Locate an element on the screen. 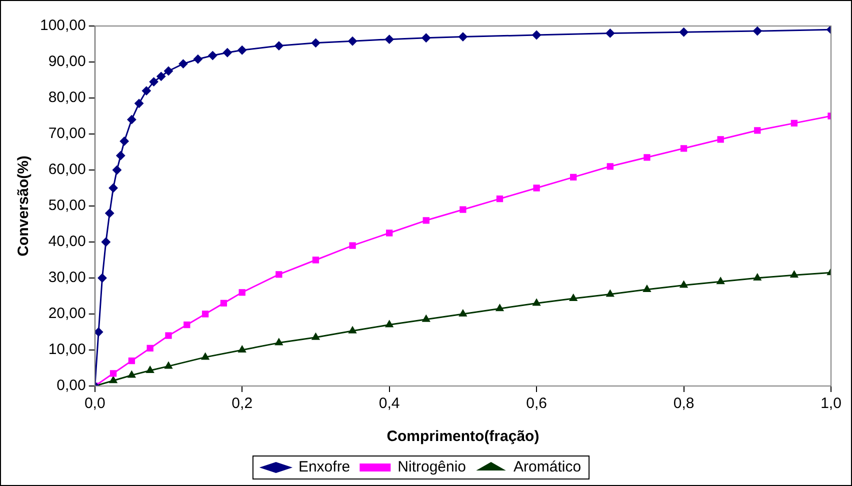 The height and width of the screenshot is (486, 852). y-tick-label: 50,00 is located at coordinates (67, 205).